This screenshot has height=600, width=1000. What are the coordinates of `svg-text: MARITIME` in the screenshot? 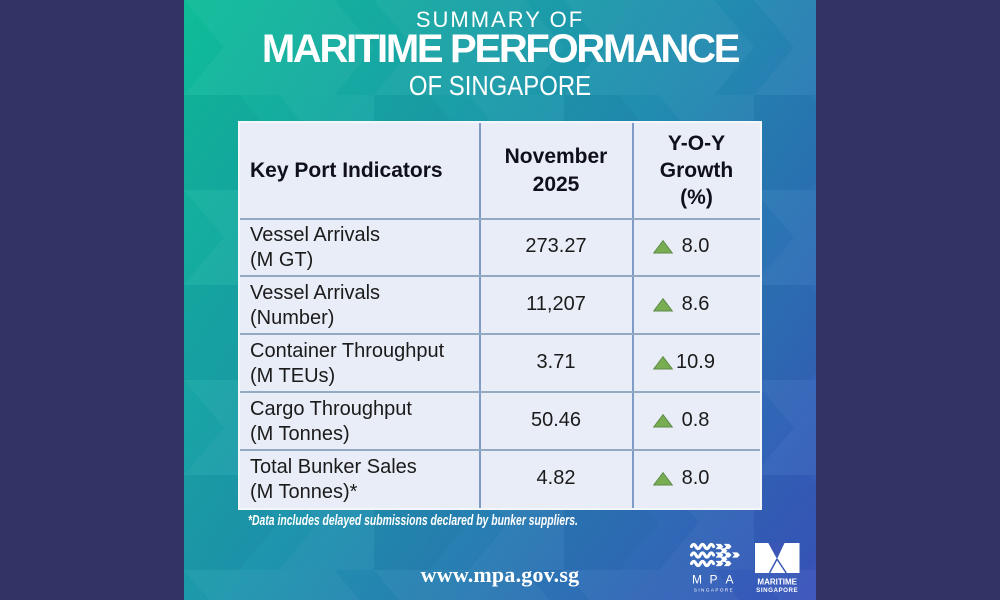 It's located at (777, 582).